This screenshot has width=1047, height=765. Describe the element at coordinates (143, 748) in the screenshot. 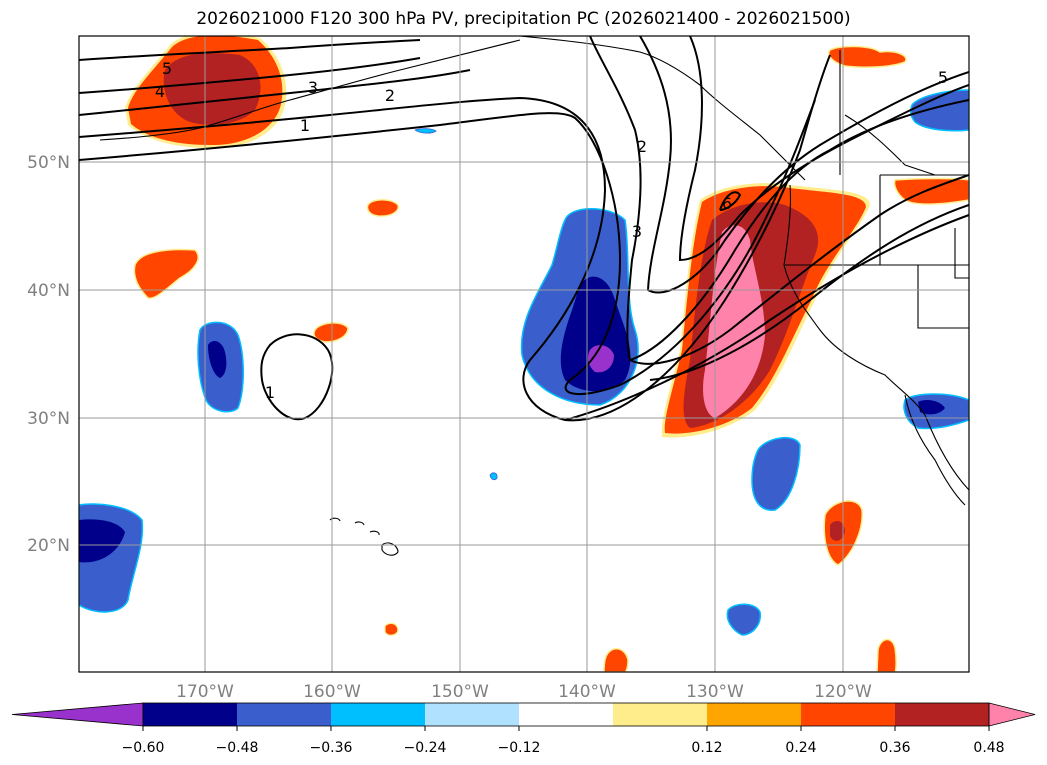

I see `colorbar-tick-label: −0.60` at that location.